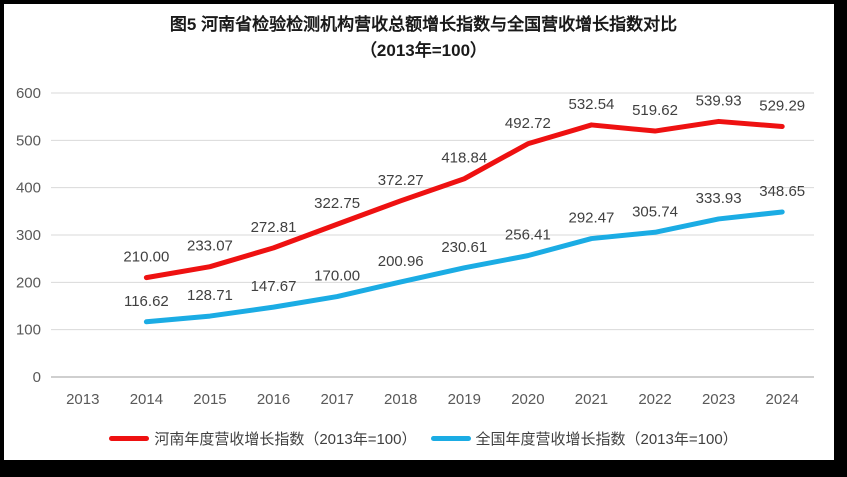  What do you see at coordinates (450, 438) in the screenshot?
I see `national-series-color-swatch` at bounding box center [450, 438].